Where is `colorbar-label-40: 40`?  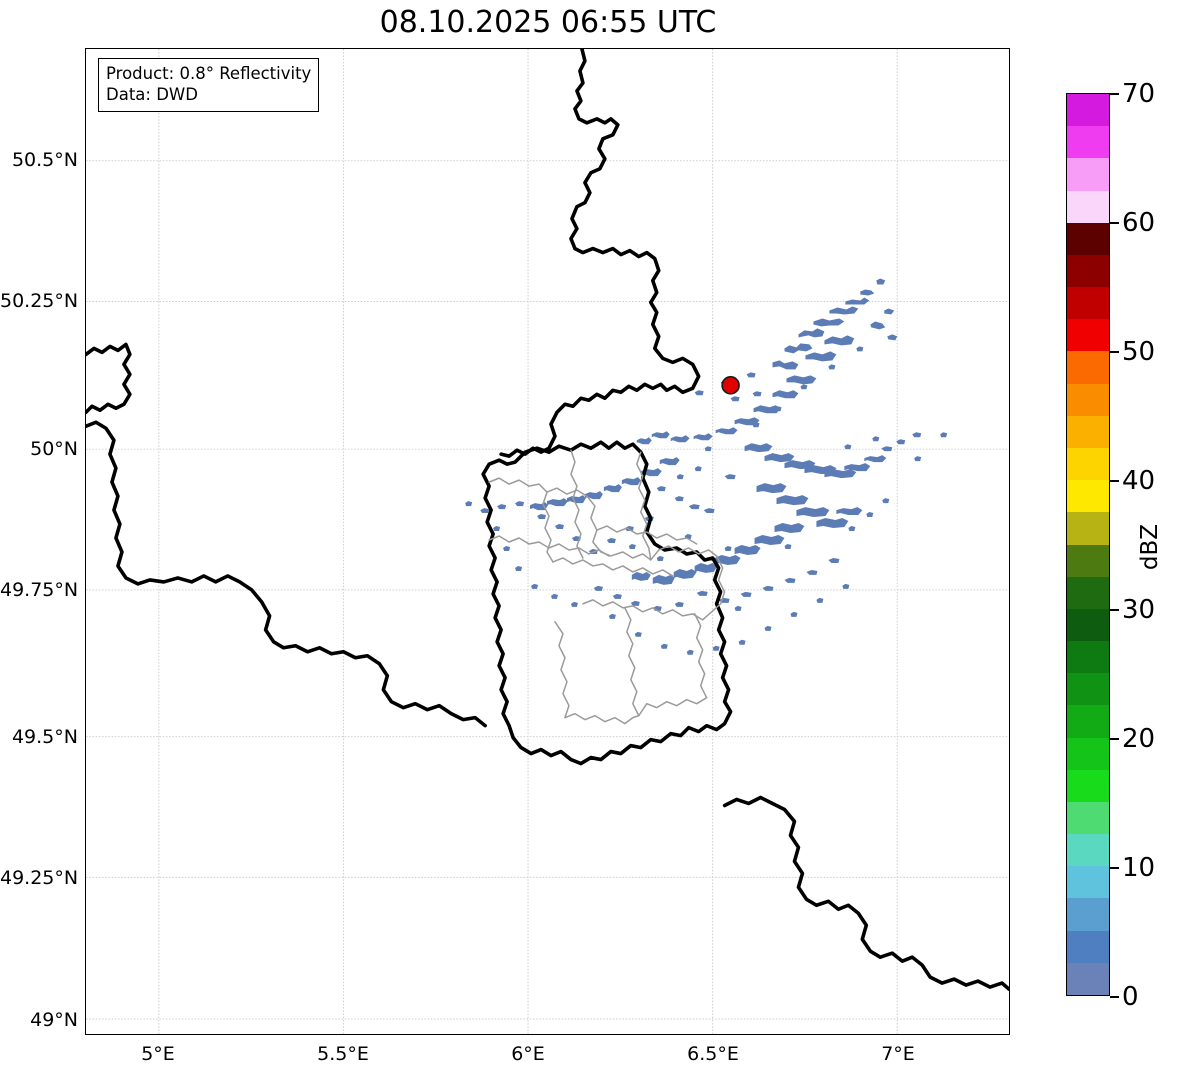
colorbar-label-40: 40 is located at coordinates (1139, 481).